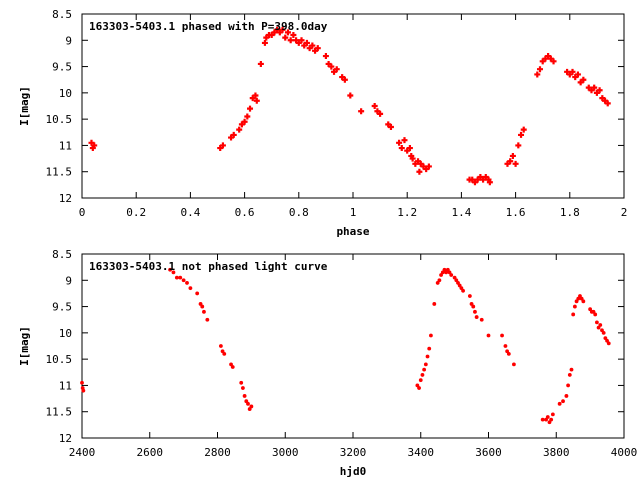 Image resolution: width=640 pixels, height=484 pixels. I want to click on x-tick-label: 2600, so click(150, 452).